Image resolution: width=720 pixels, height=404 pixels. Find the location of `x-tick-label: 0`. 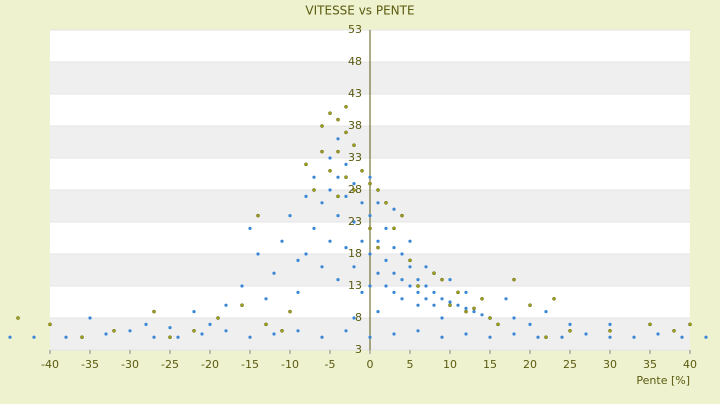

x-tick-label: 0 is located at coordinates (370, 364).